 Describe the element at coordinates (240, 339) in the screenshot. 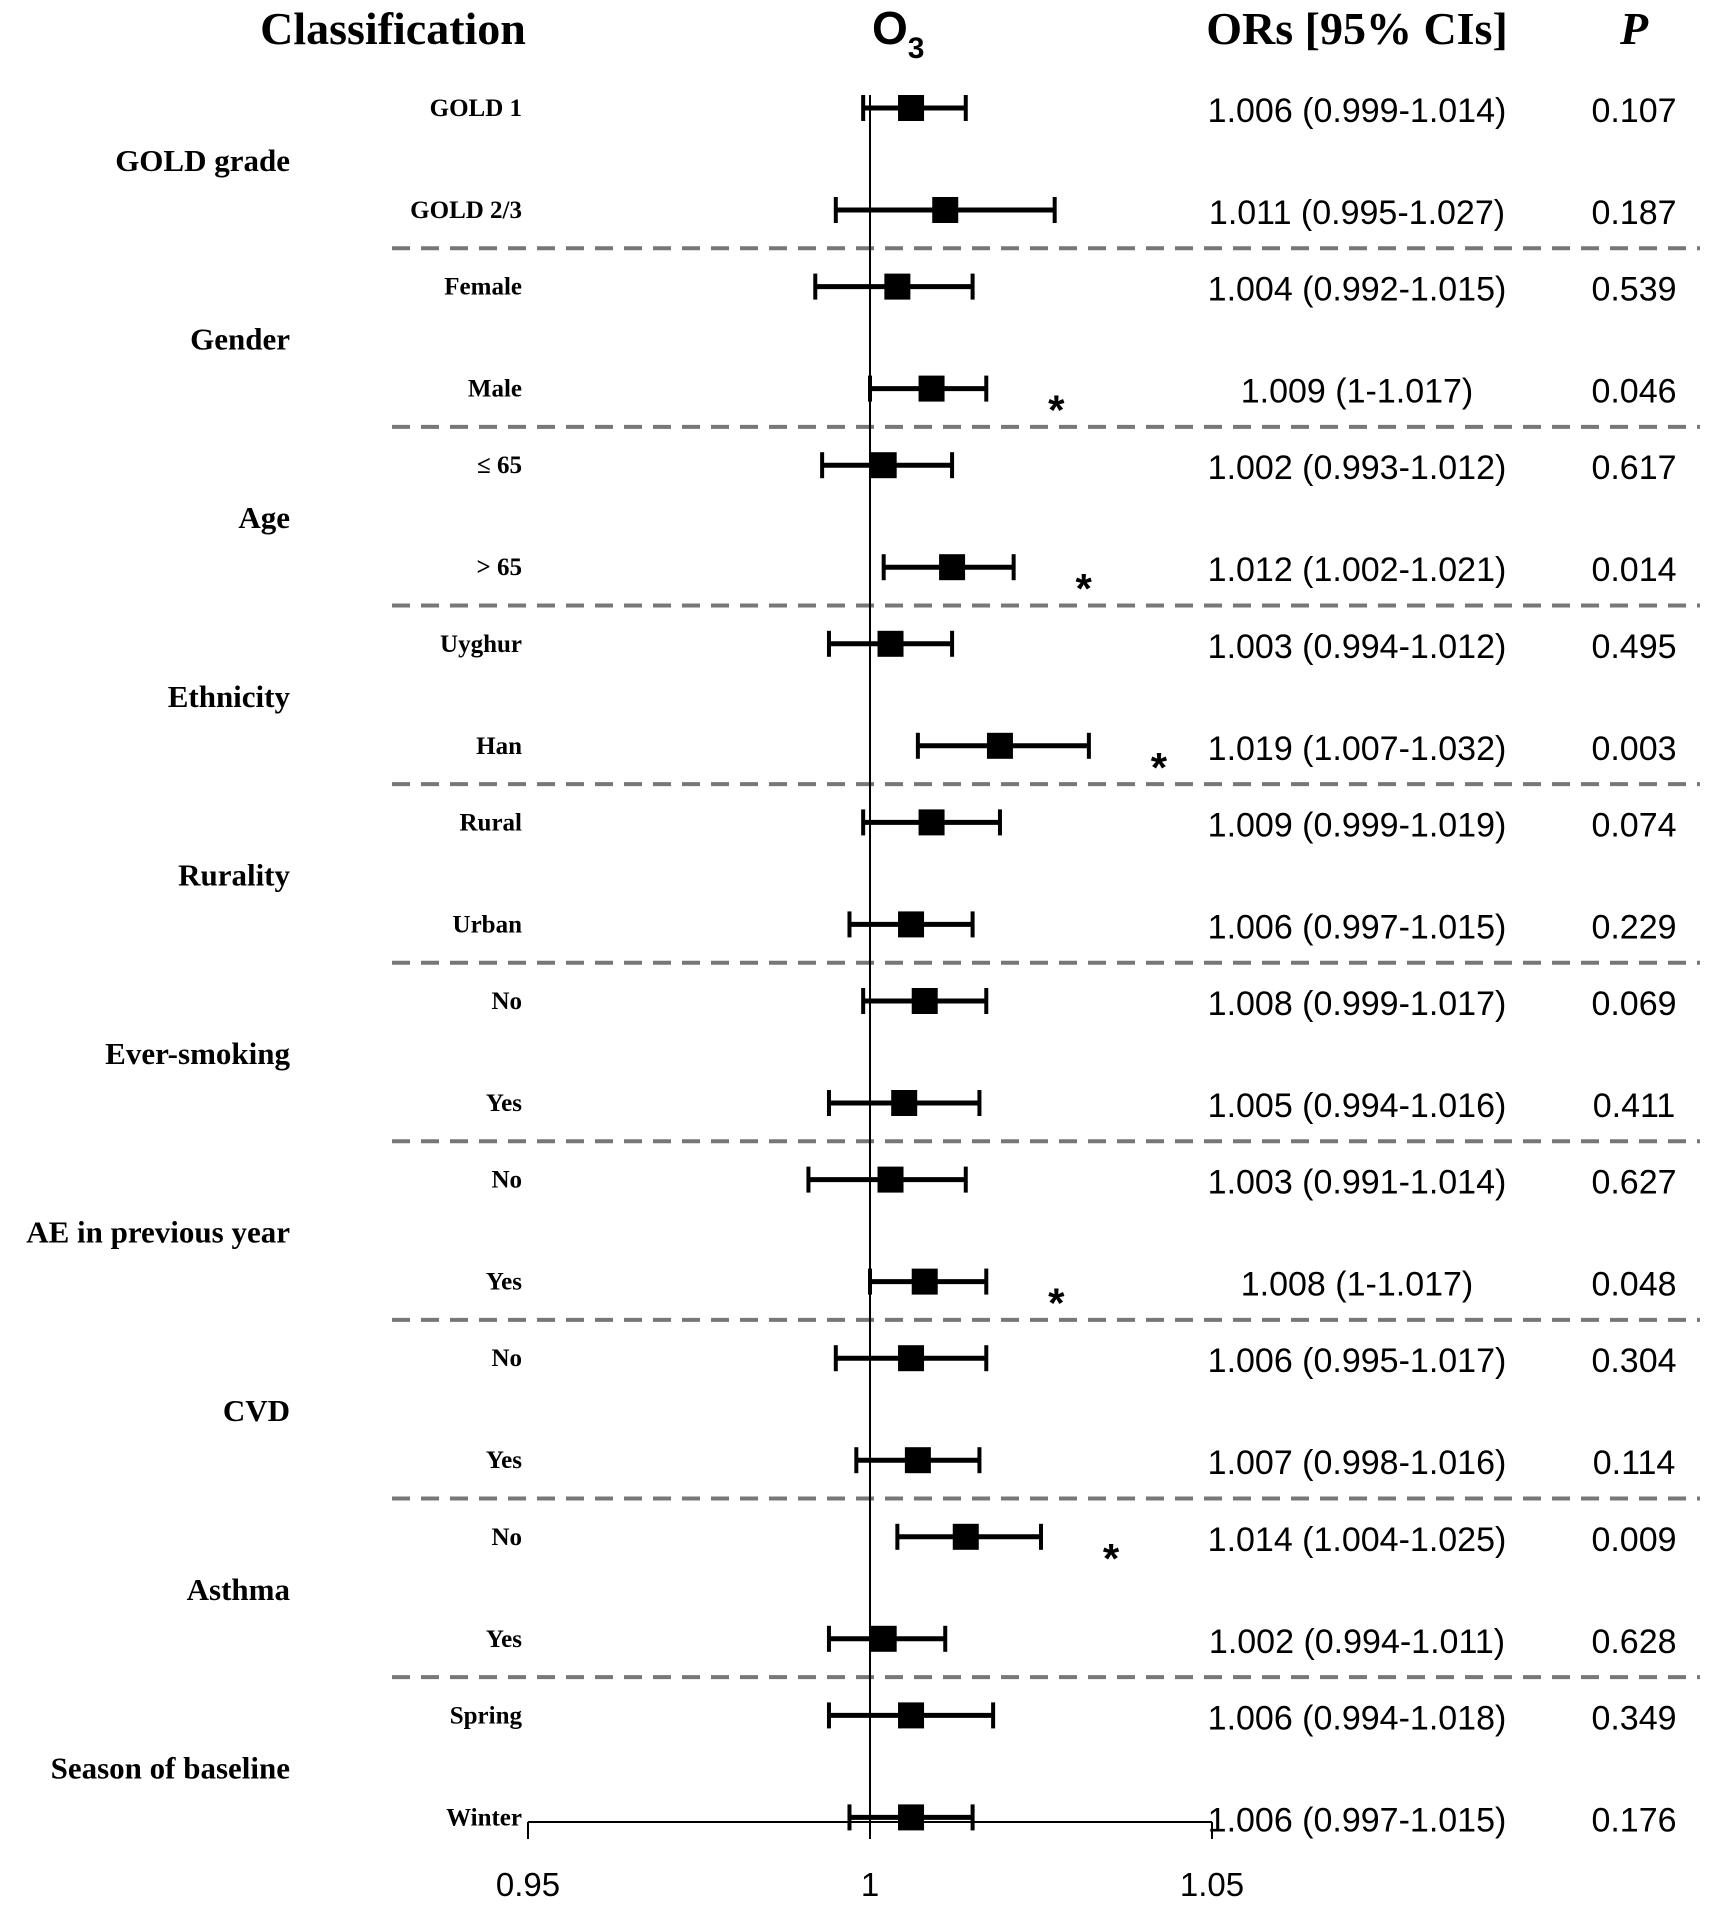

I see `group-label: Gender` at that location.